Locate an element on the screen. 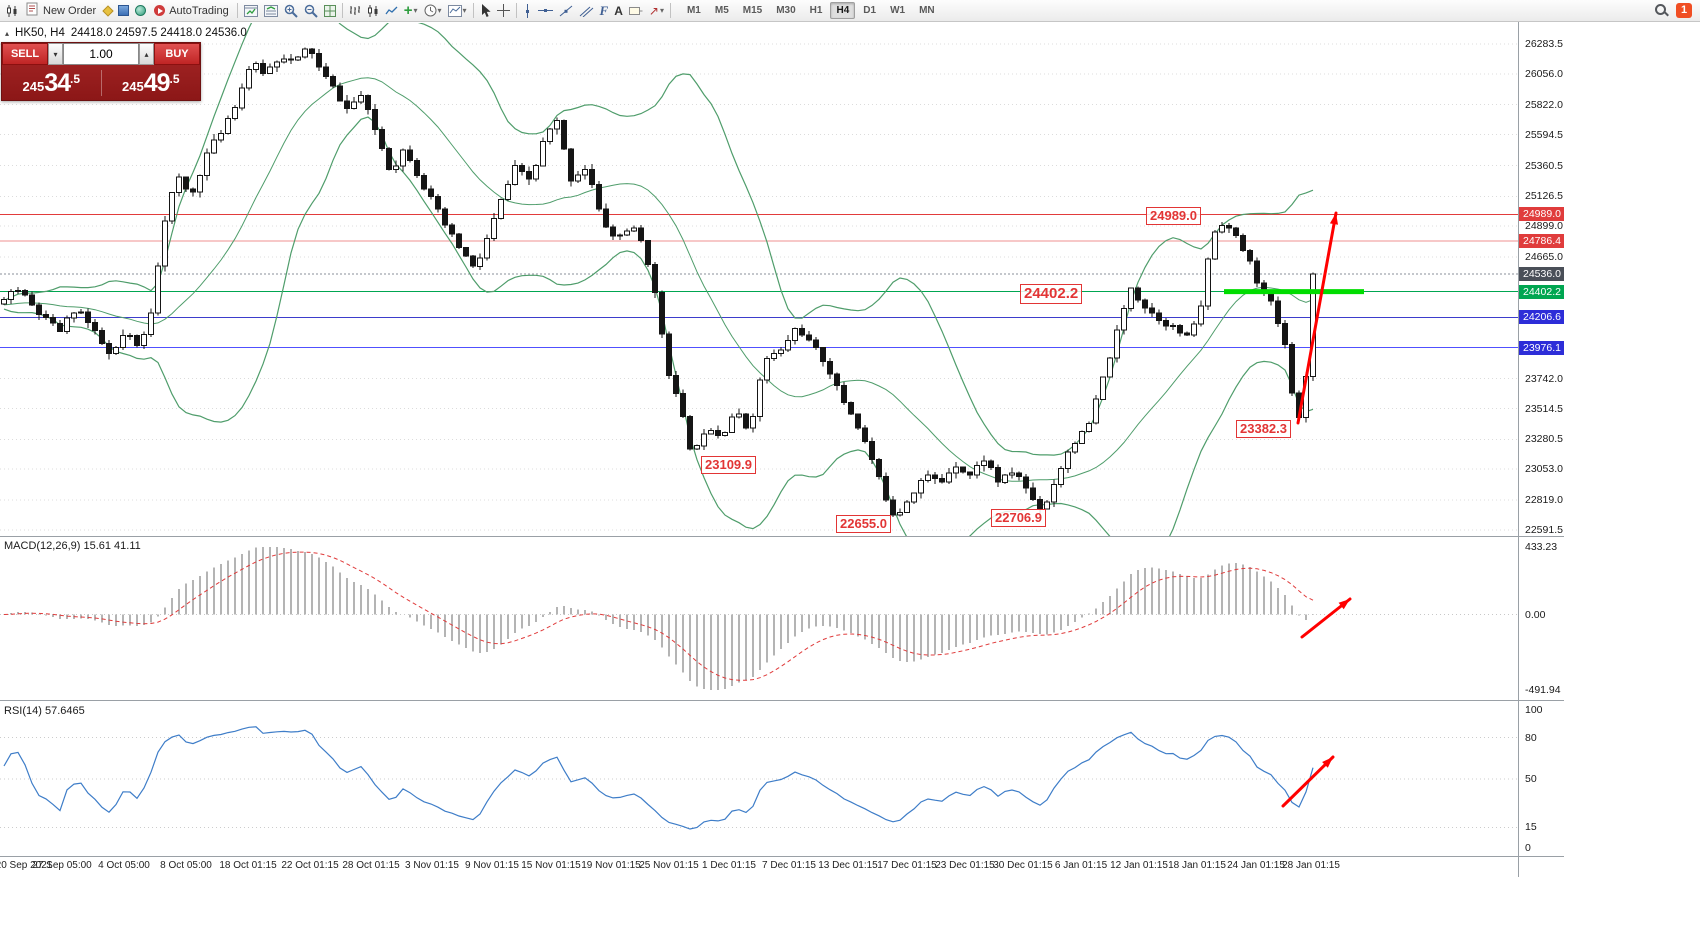  price-tag: 24206.6 is located at coordinates (1541, 317).